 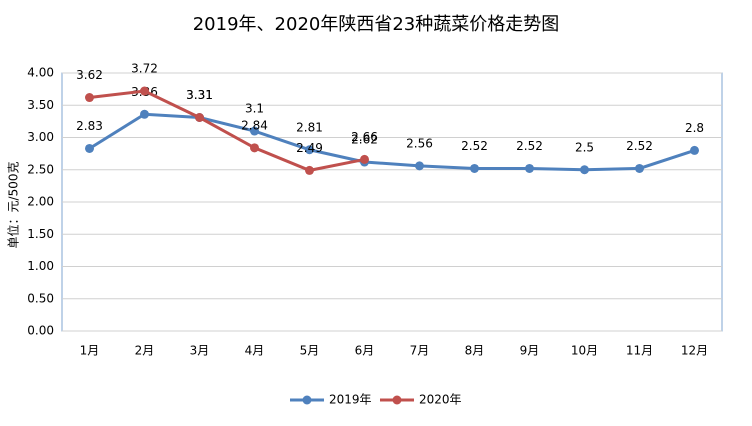 What do you see at coordinates (310, 351) in the screenshot?
I see `x-tick-label: 5月` at bounding box center [310, 351].